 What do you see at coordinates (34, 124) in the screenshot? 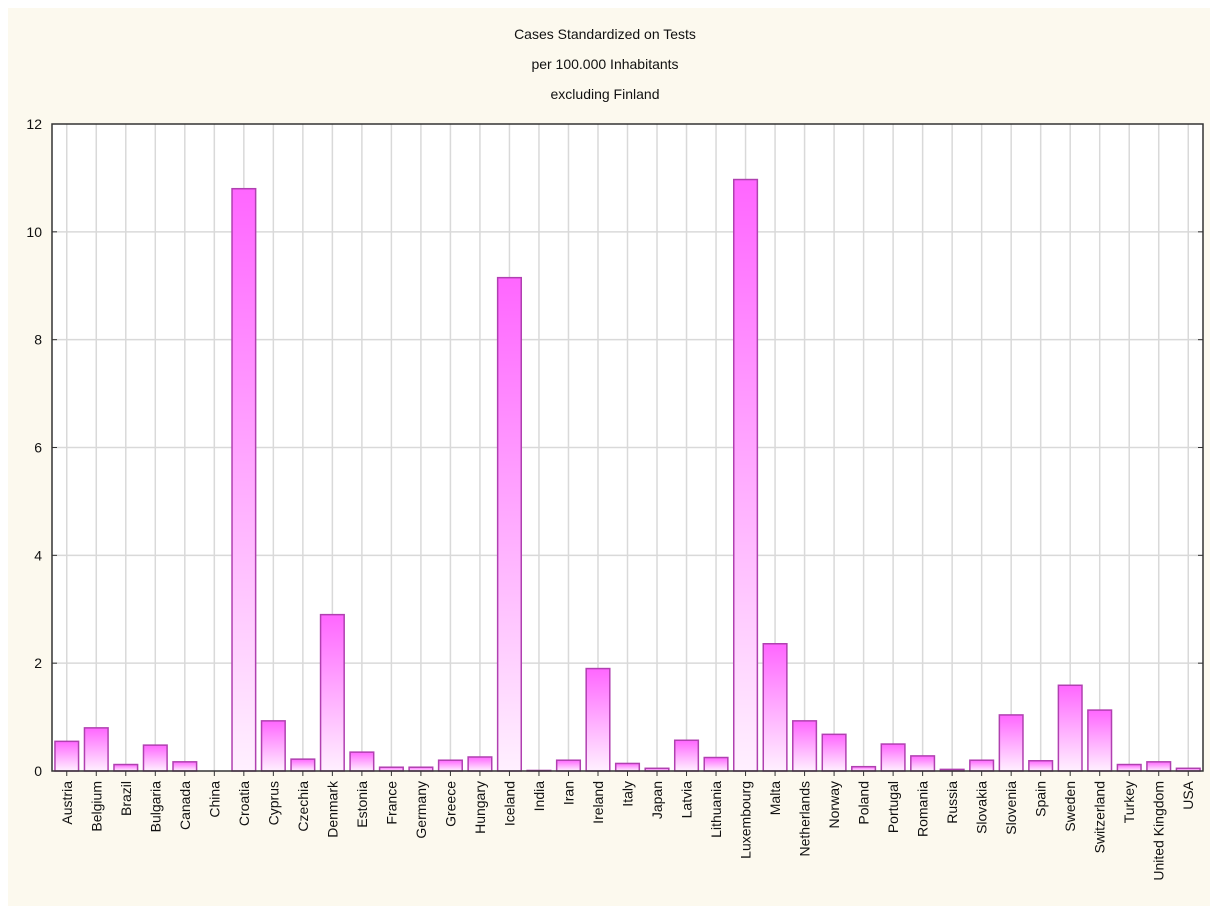
I see `y-tick-label: 12` at bounding box center [34, 124].